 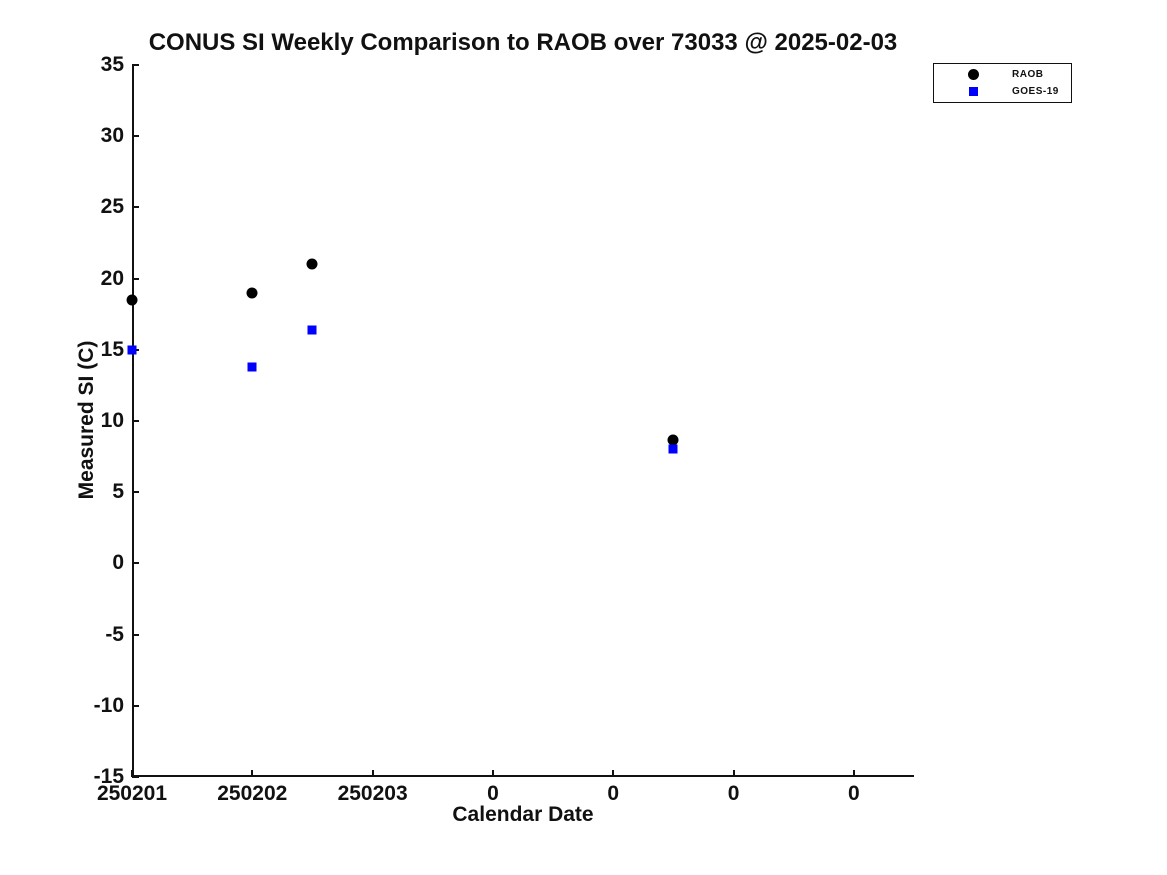 What do you see at coordinates (108, 705) in the screenshot?
I see `y-tick-label: -10` at bounding box center [108, 705].